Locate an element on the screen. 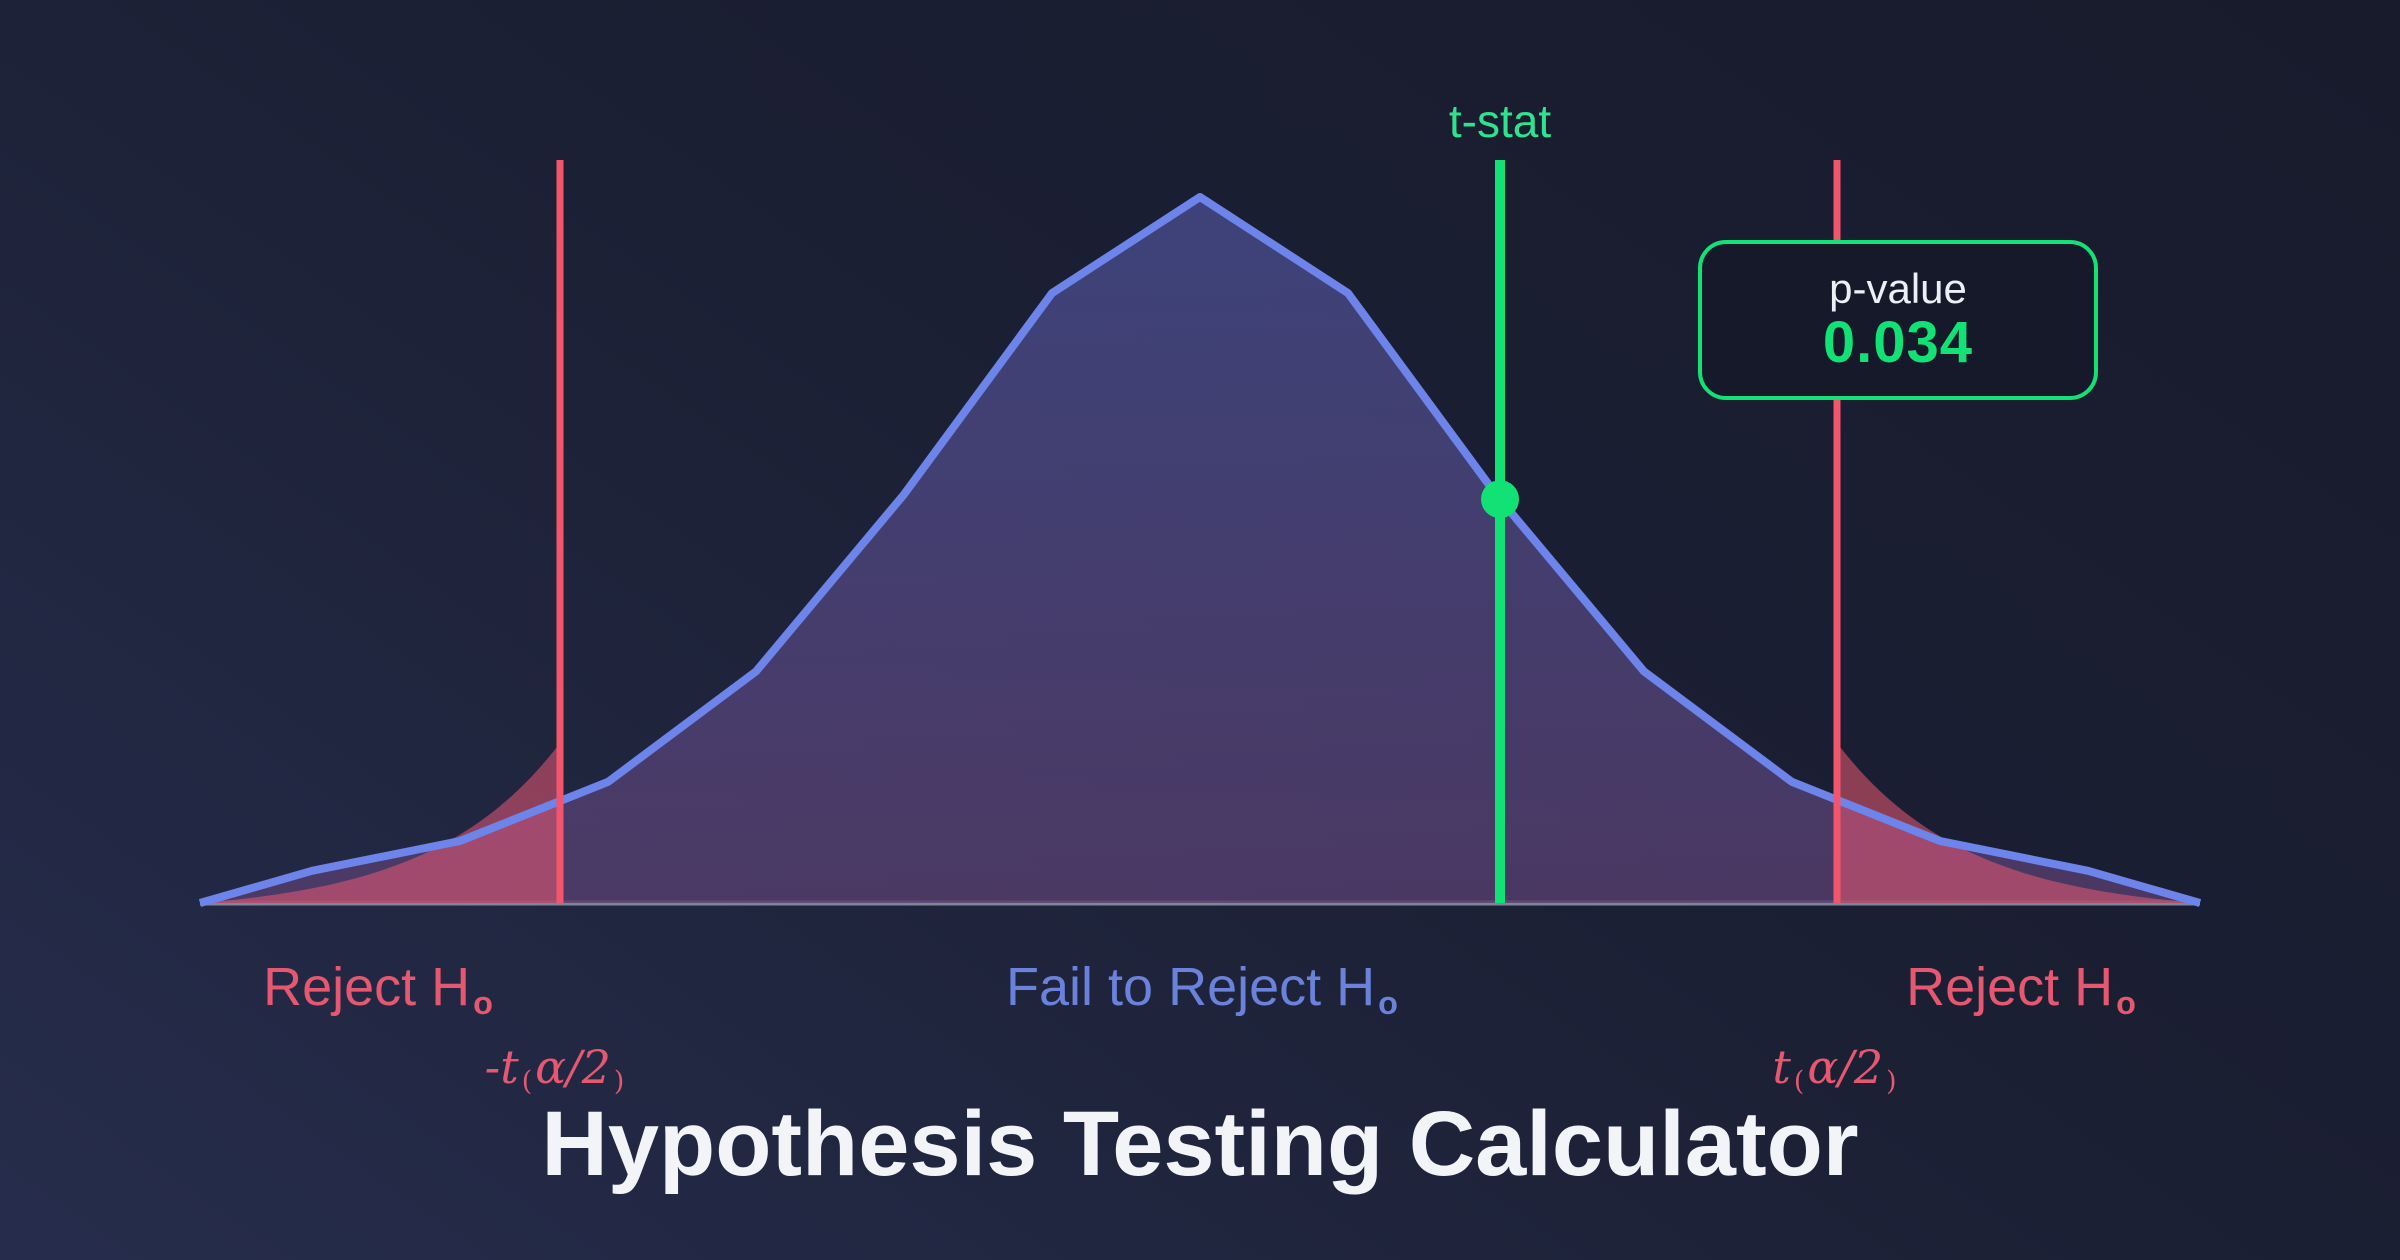 The image size is (2400, 1260). region-label-reject-right: Reject Ho is located at coordinates (2021, 989).